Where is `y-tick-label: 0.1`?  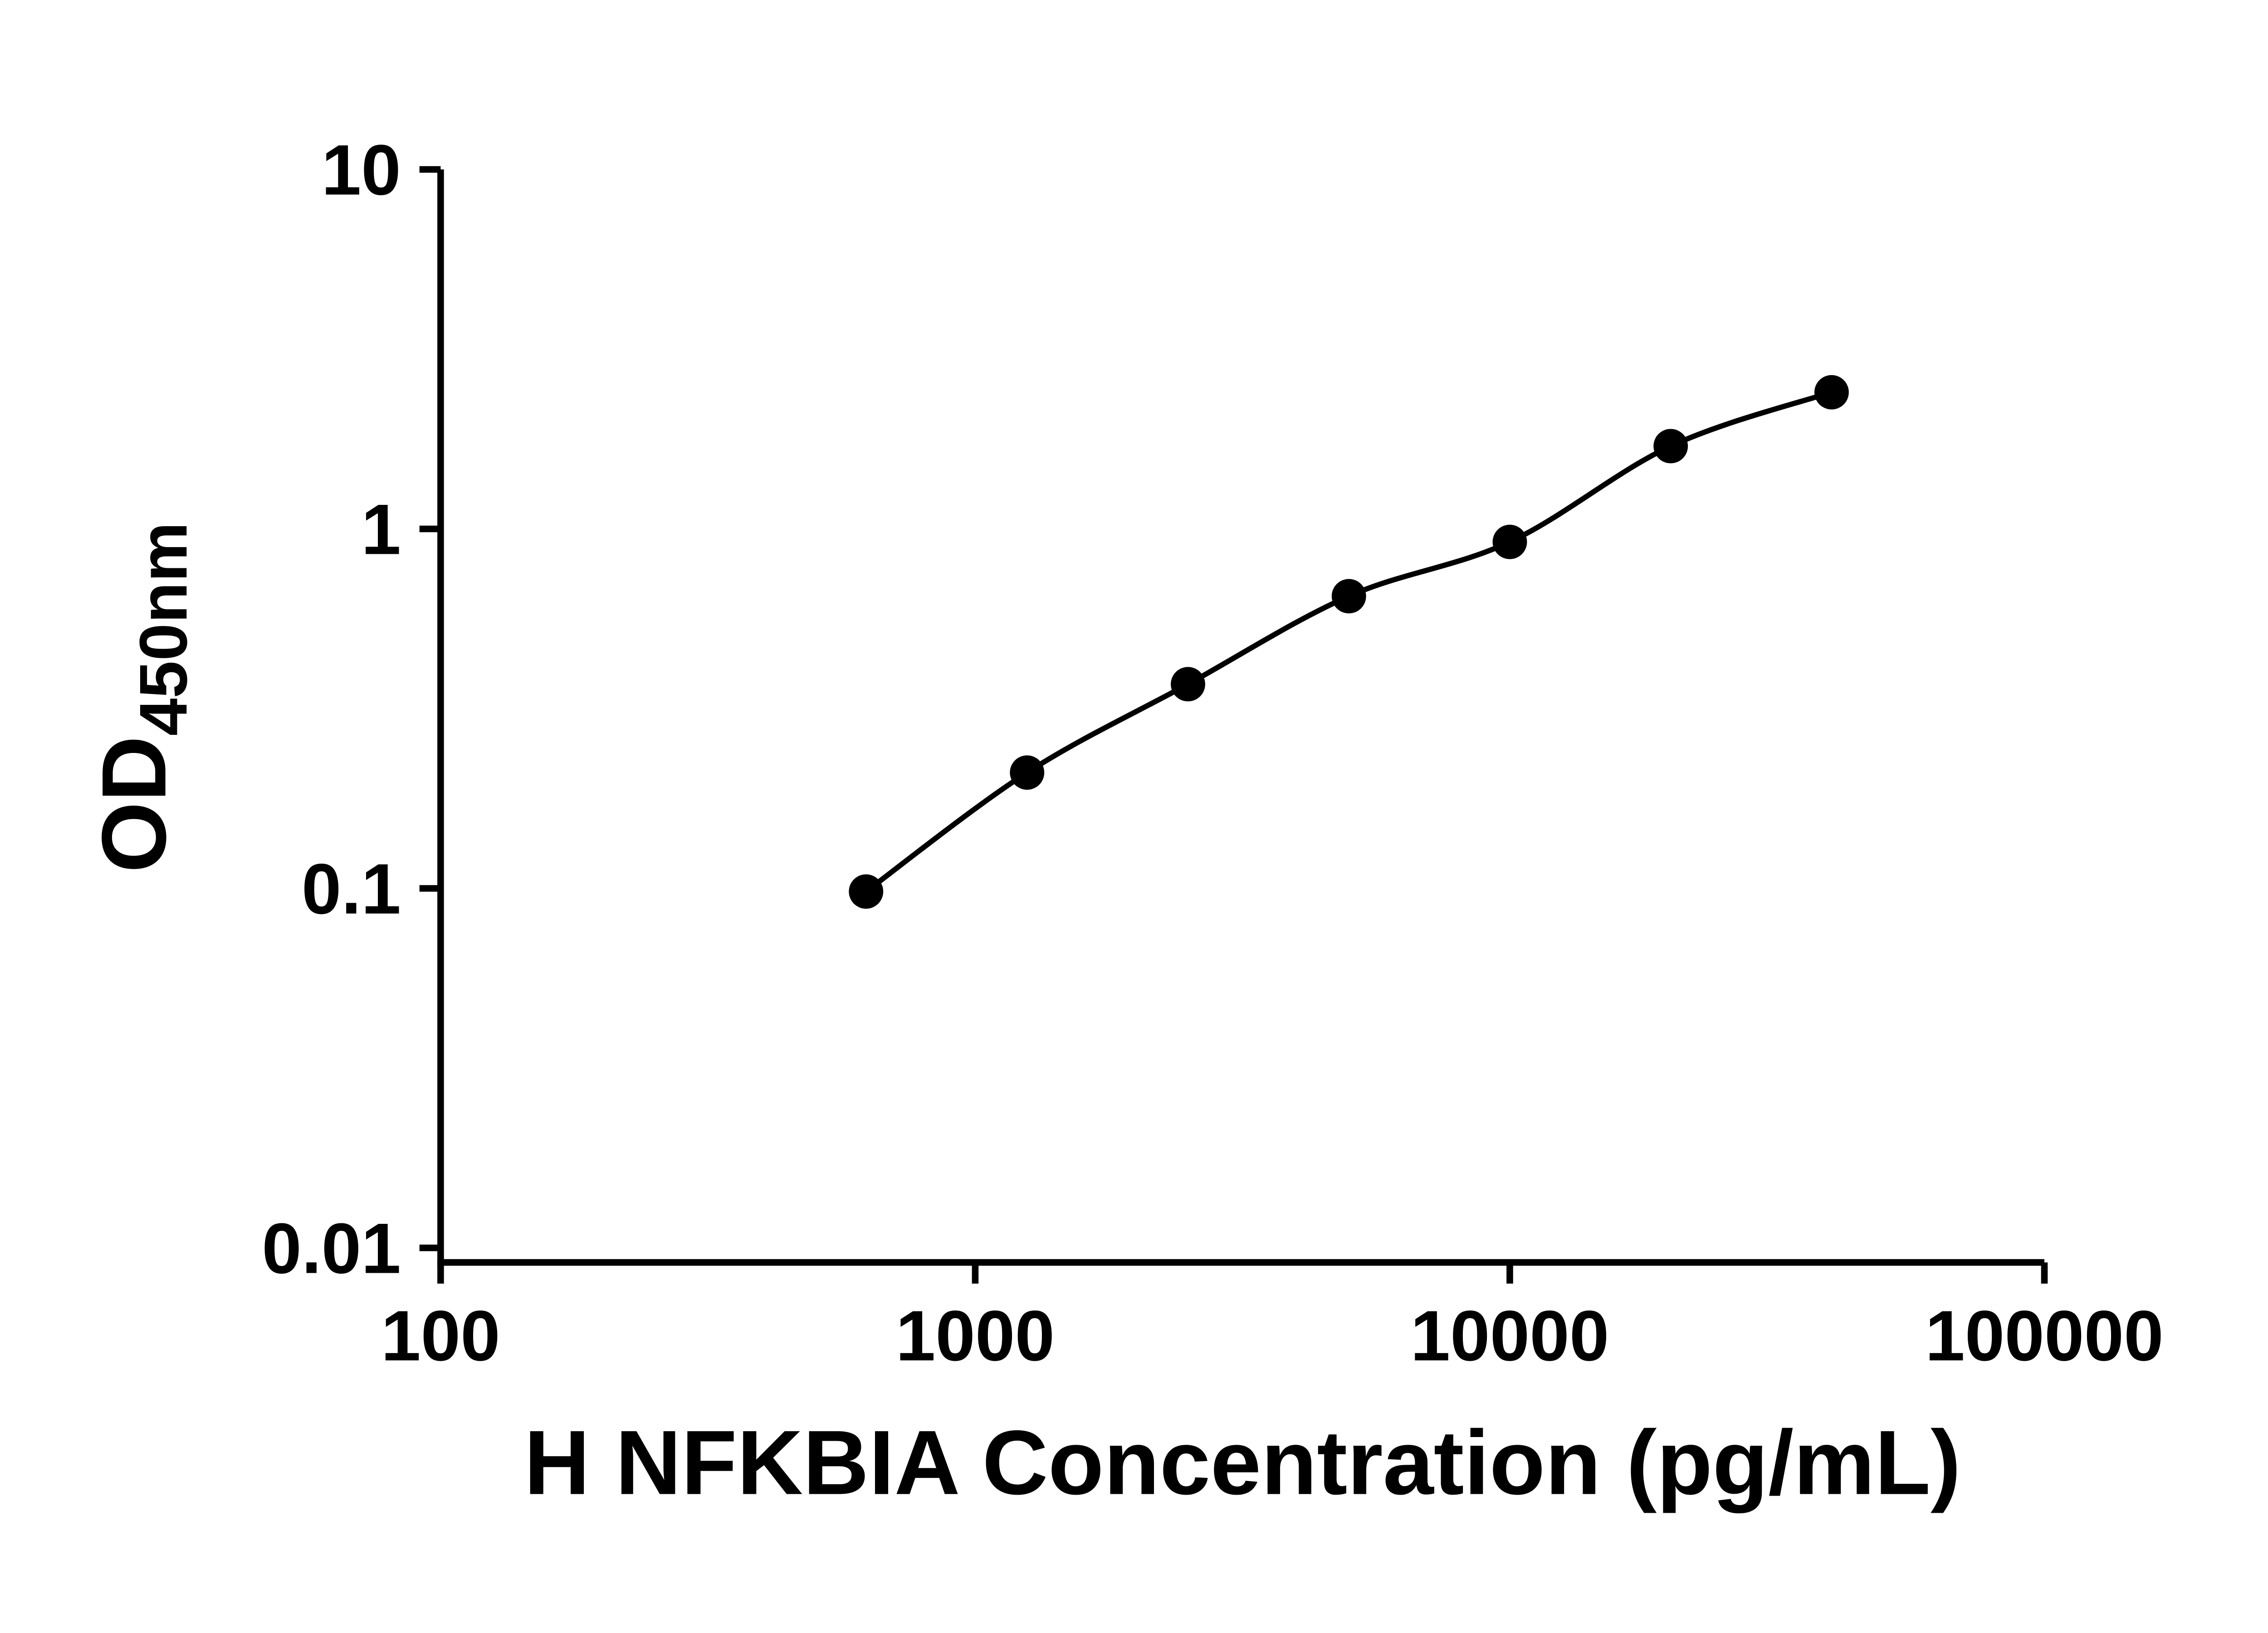
y-tick-label: 0.1 is located at coordinates (352, 889).